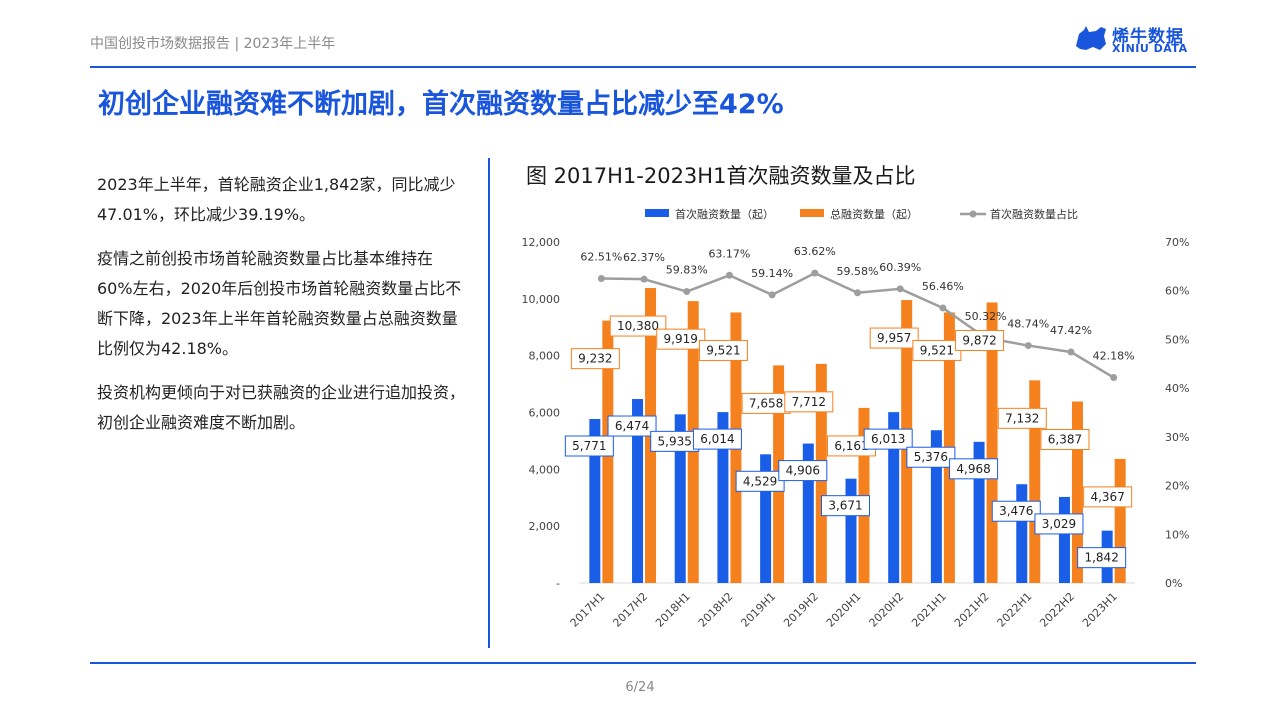  Describe the element at coordinates (858, 271) in the screenshot. I see `data-label-ratio: 59.58%` at that location.